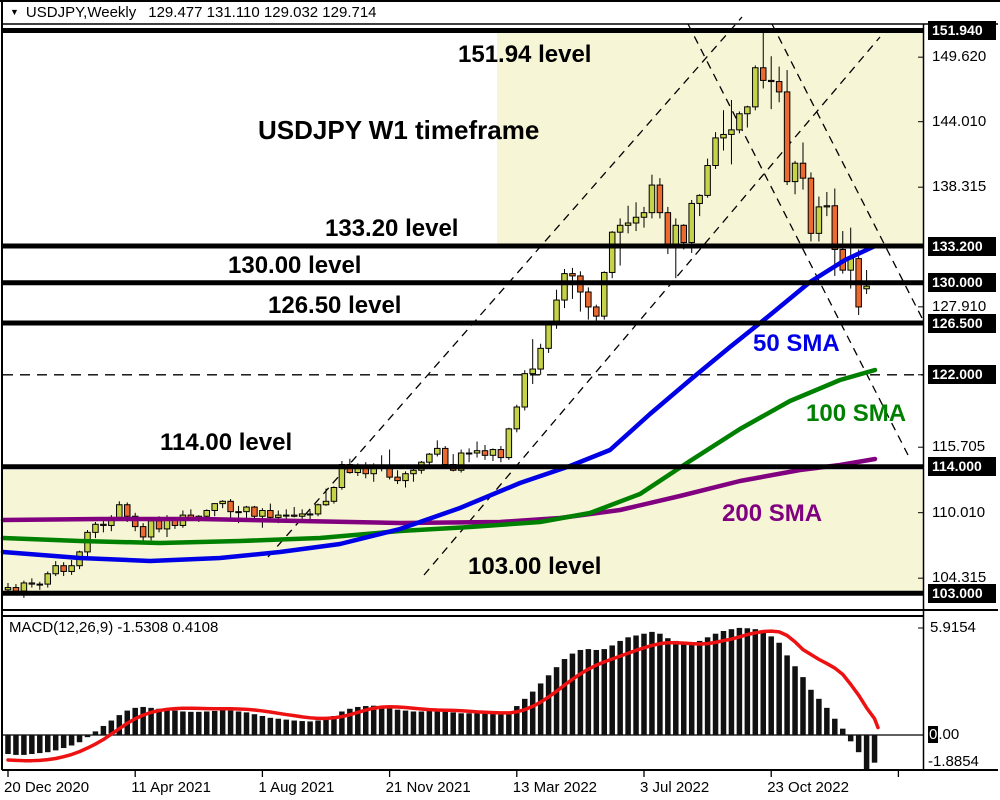 The width and height of the screenshot is (1000, 800). I want to click on symbol-dropdown-icon: ▼, so click(14, 11).